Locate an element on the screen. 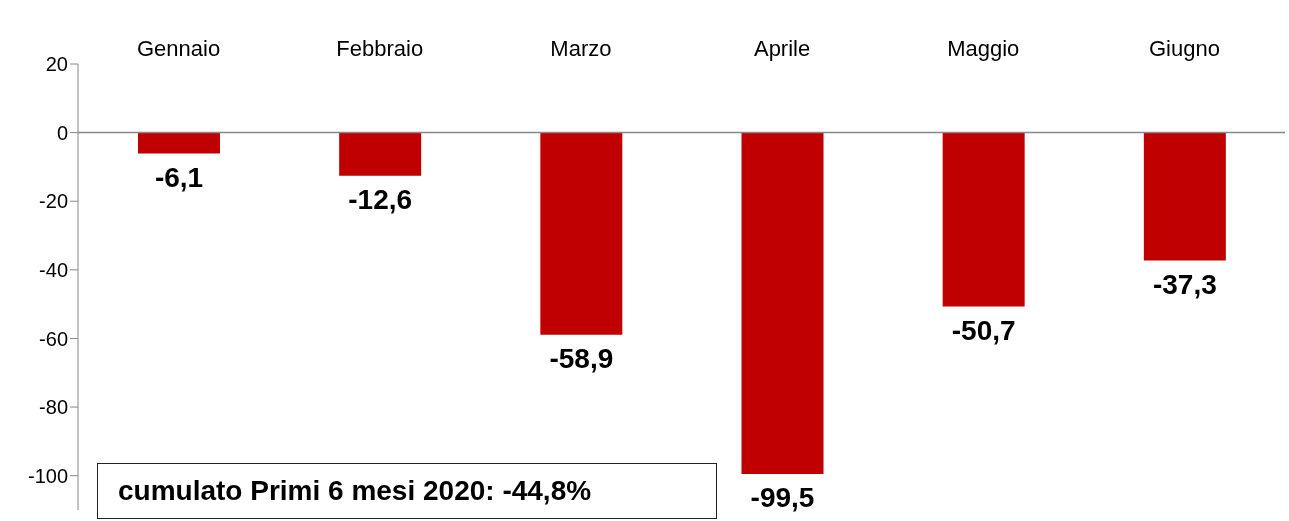 The height and width of the screenshot is (521, 1289). x-tick-label: Gennaio is located at coordinates (178, 48).